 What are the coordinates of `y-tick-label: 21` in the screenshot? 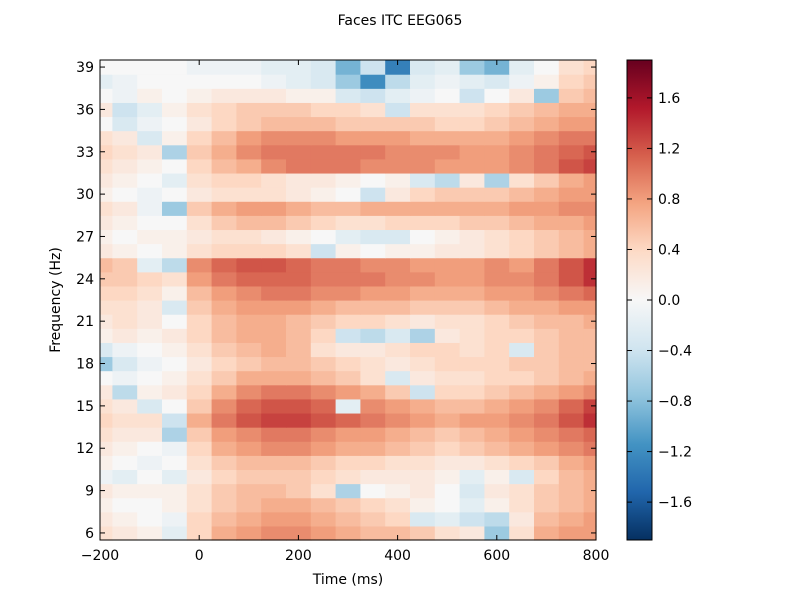 It's located at (85, 322).